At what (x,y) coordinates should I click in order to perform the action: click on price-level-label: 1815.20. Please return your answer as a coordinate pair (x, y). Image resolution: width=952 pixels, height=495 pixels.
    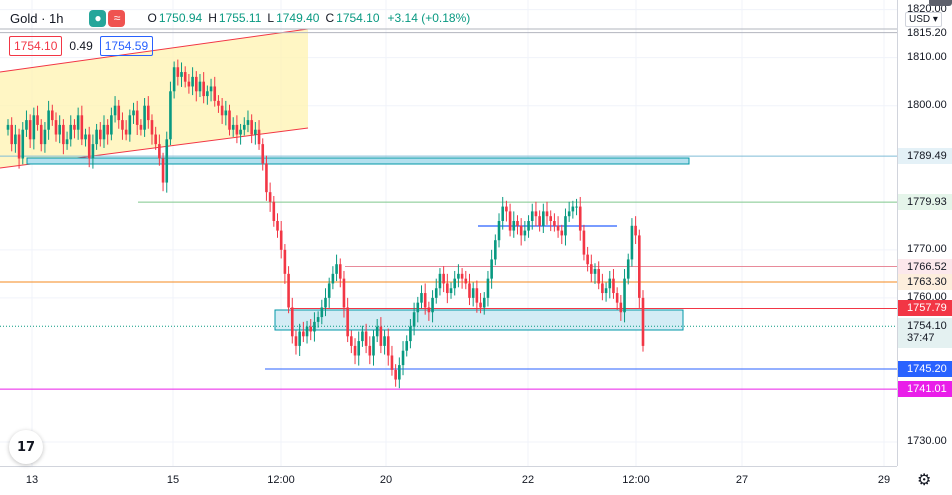
    Looking at the image, I should click on (925, 32).